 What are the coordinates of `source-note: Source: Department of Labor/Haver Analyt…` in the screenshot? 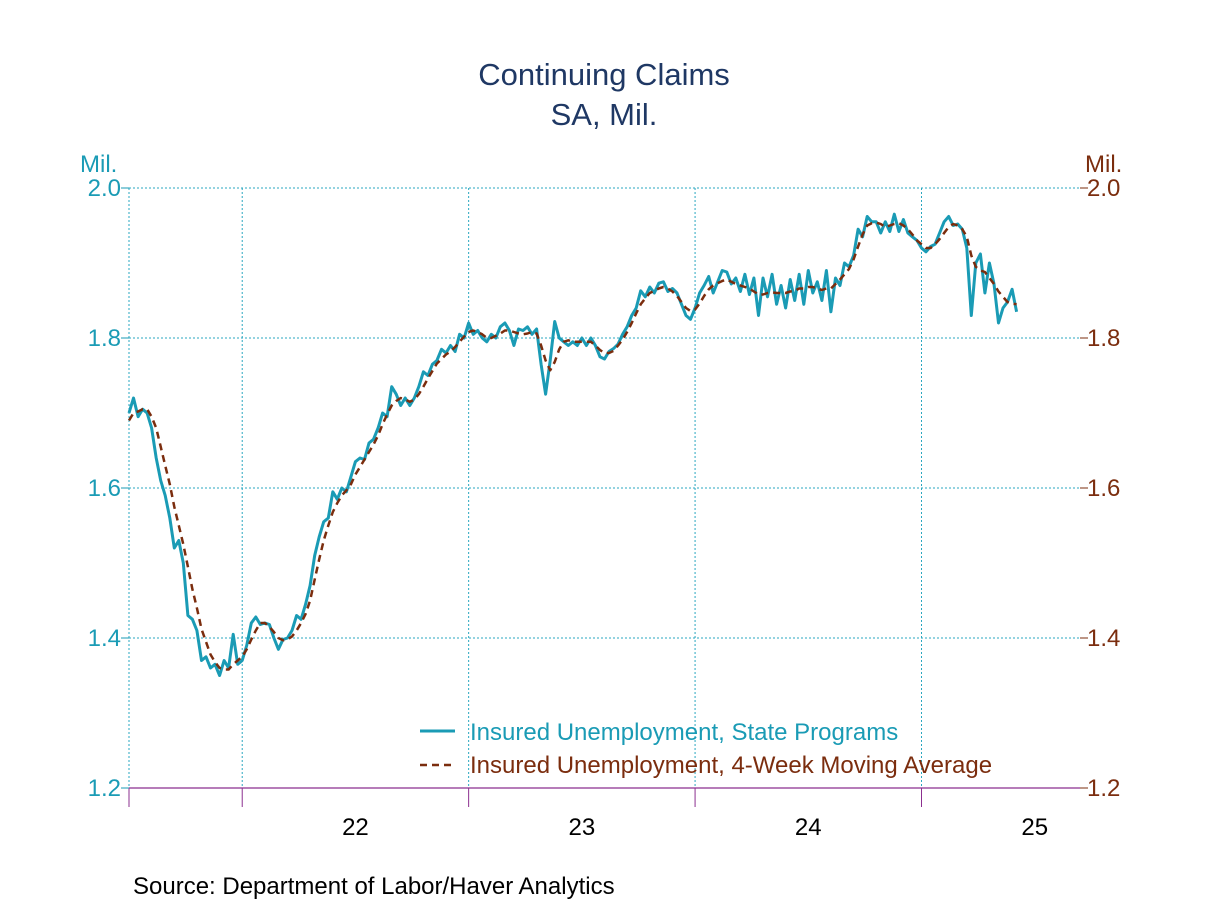 It's located at (374, 886).